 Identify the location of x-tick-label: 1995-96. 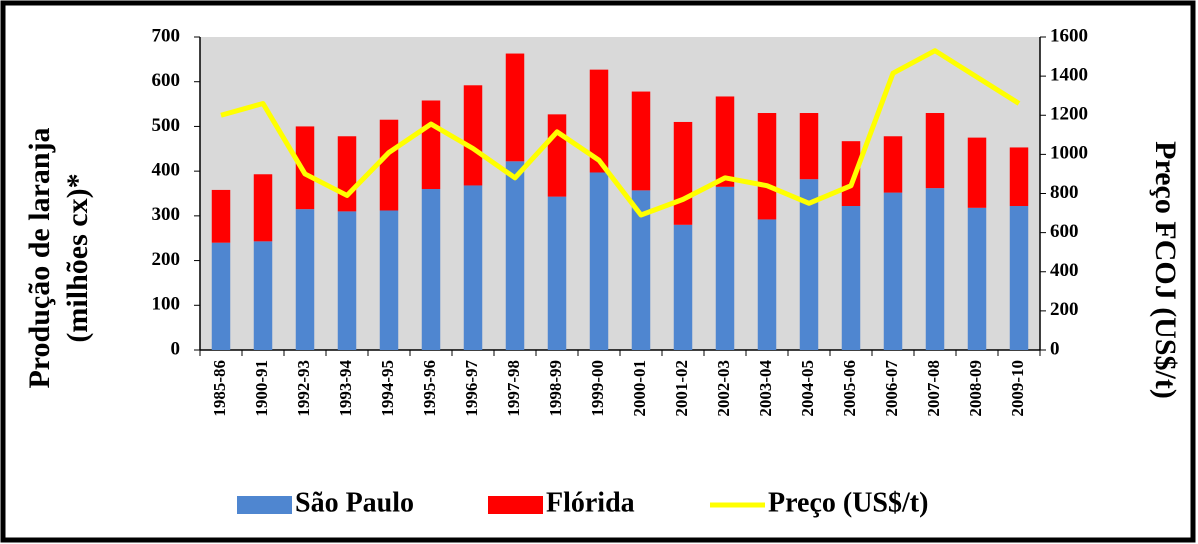
(429, 388).